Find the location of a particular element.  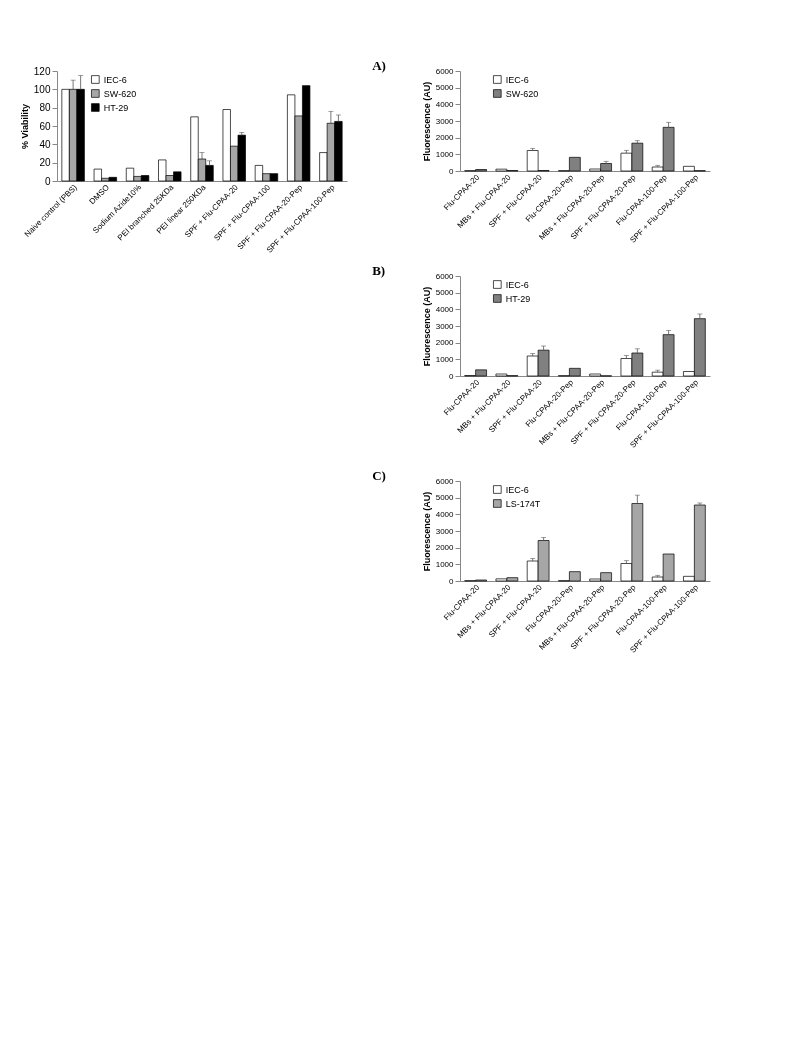

y-tick-label: 120 is located at coordinates (42, 71).